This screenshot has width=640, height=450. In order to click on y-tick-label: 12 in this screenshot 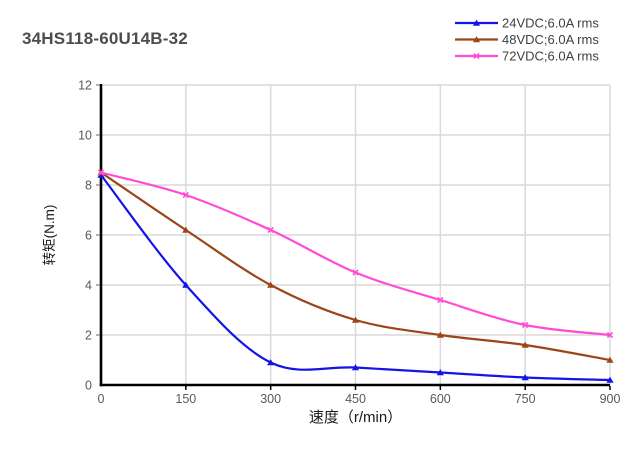, I will do `click(85, 86)`.